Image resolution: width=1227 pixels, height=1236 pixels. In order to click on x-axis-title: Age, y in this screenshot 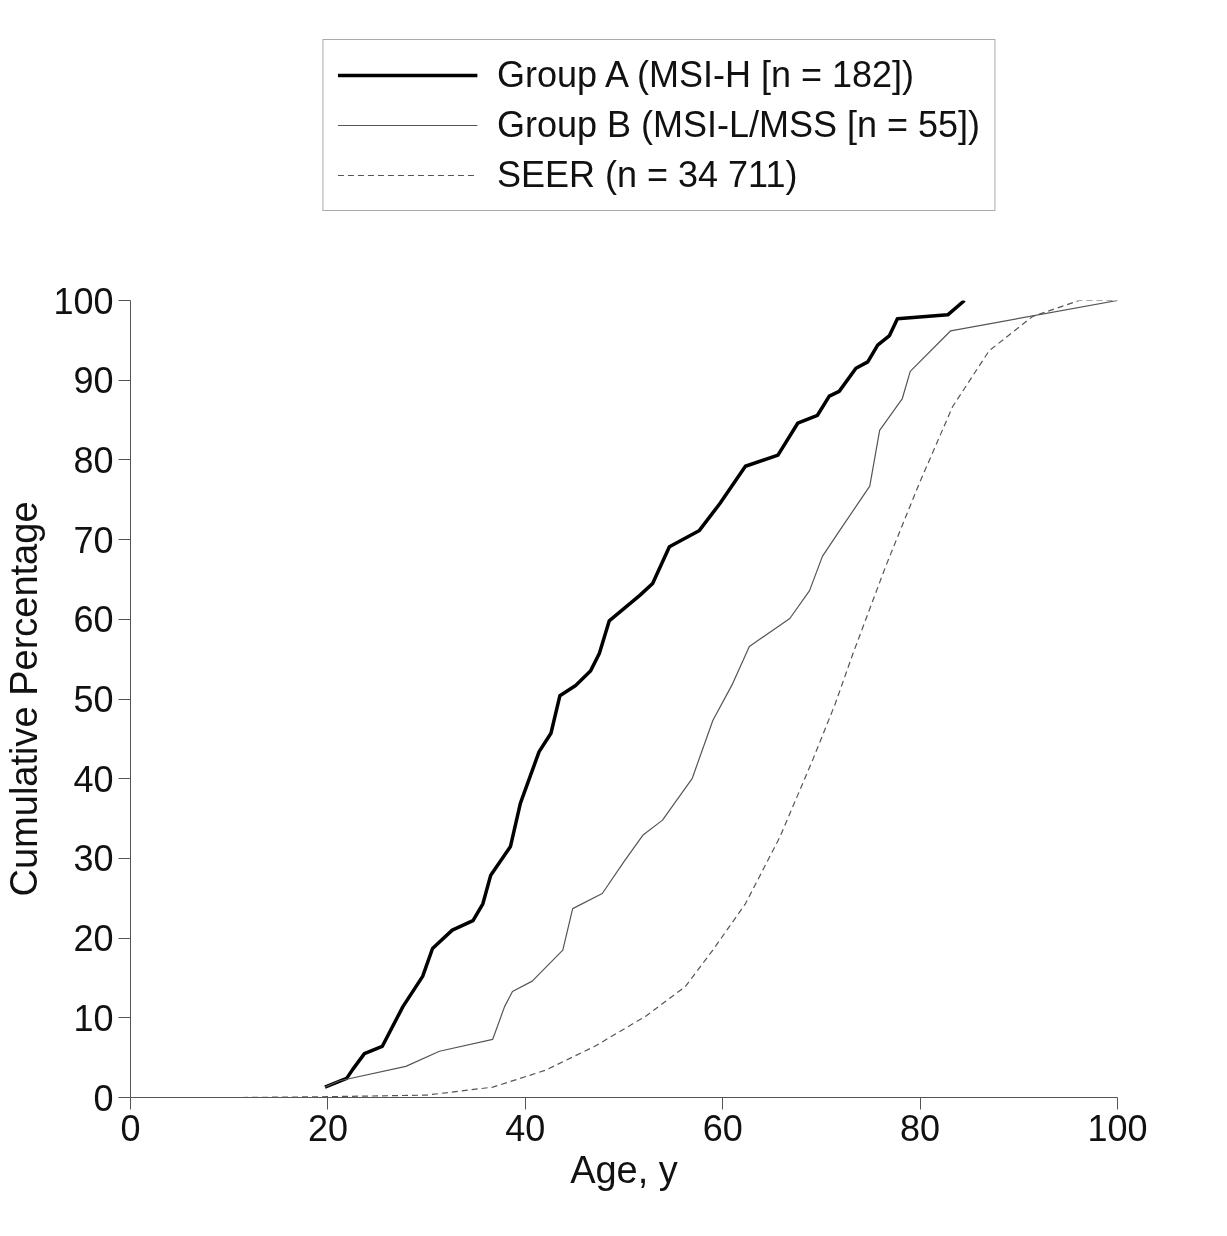, I will do `click(624, 1169)`.